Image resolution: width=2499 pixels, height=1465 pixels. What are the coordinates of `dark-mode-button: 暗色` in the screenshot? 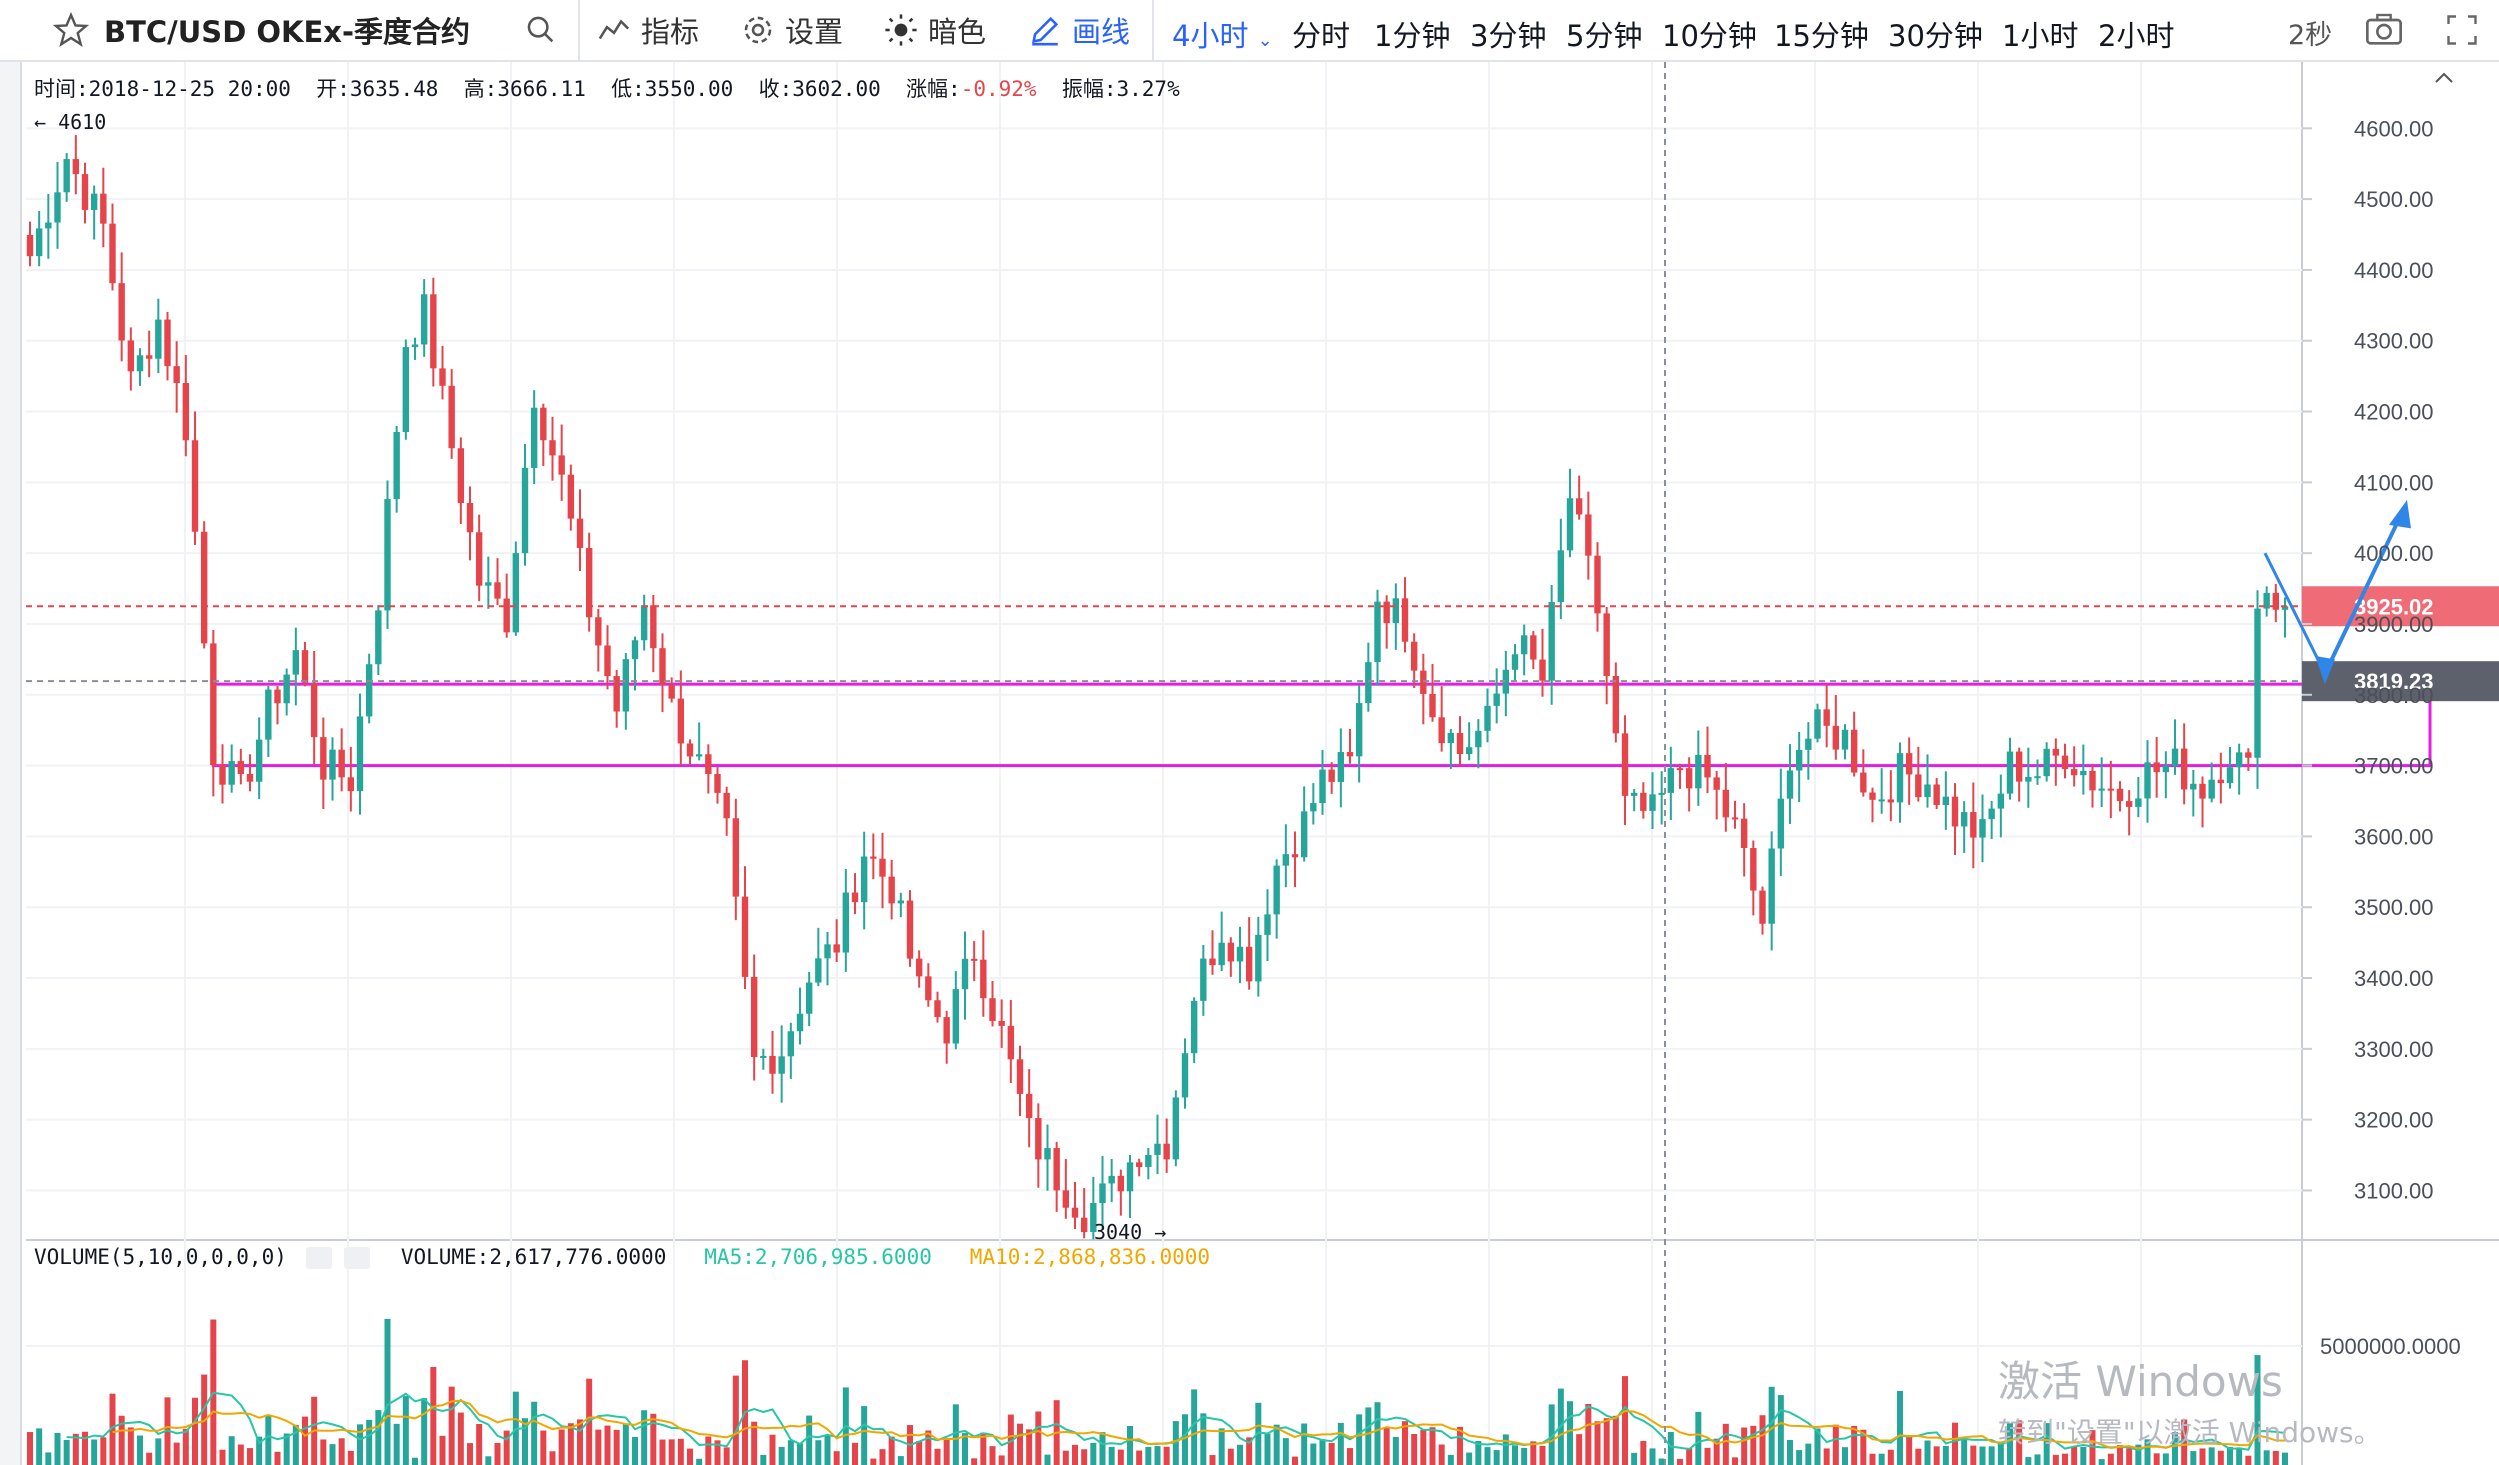 It's located at (935, 30).